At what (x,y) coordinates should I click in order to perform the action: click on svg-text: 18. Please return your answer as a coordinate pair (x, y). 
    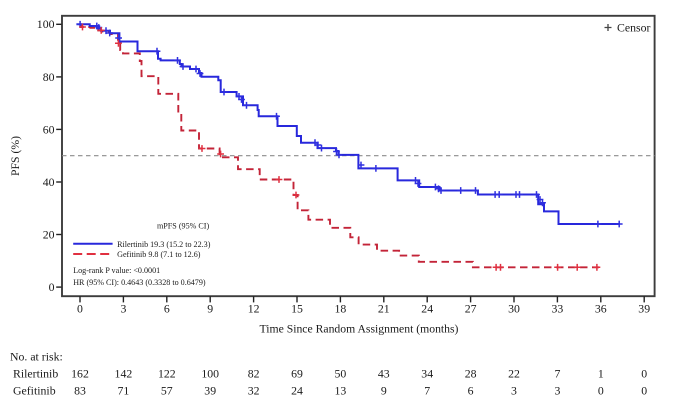
    Looking at the image, I should click on (341, 309).